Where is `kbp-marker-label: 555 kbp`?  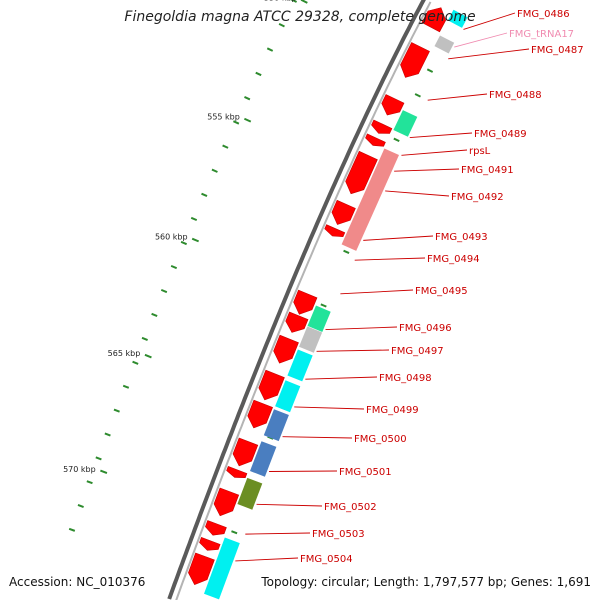
kbp-marker-label: 555 kbp is located at coordinates (223, 117).